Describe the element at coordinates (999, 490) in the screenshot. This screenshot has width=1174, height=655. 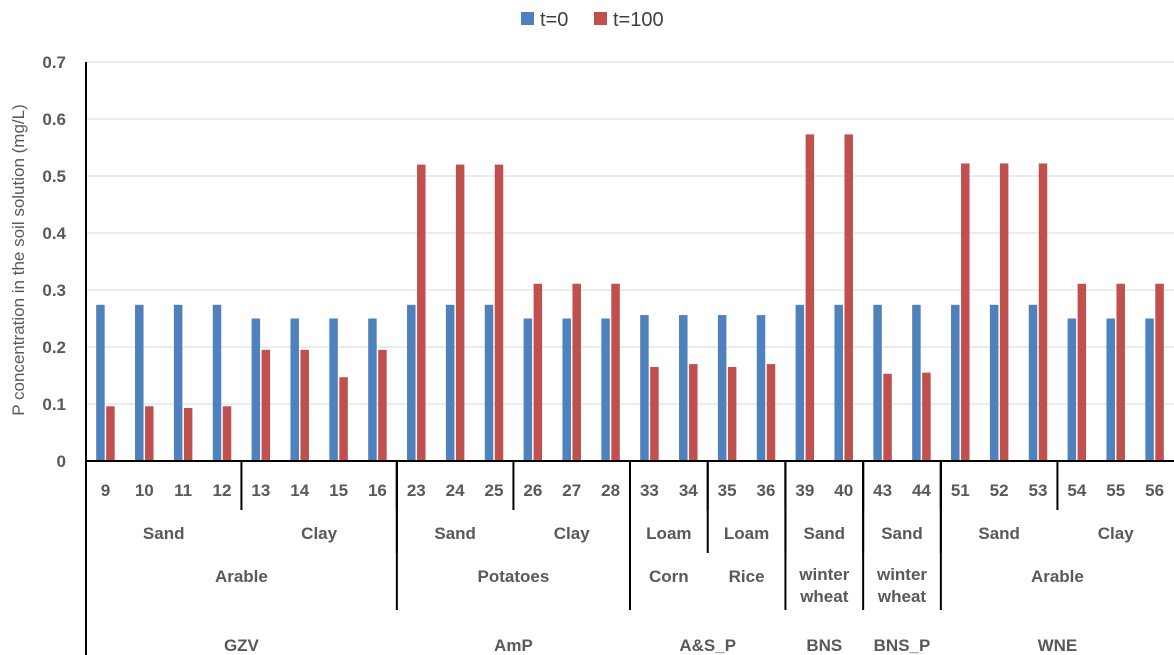
I see `x-tick-label: 52` at that location.